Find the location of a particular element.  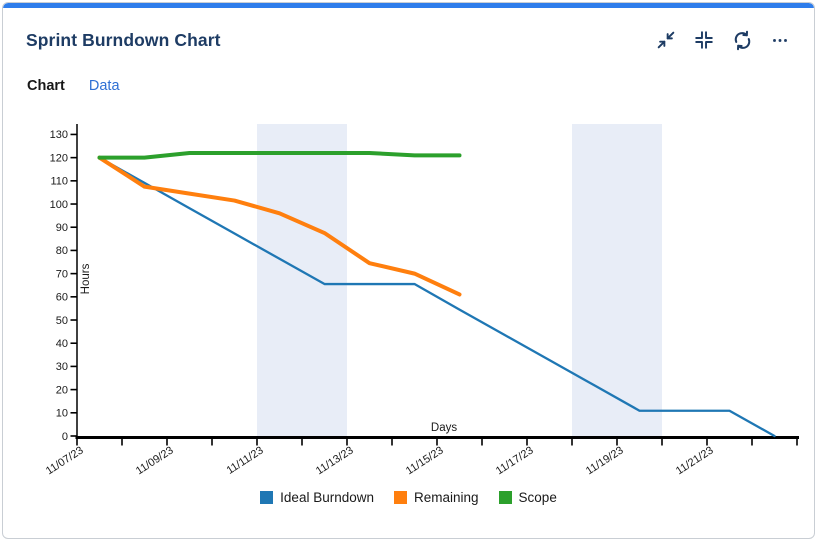

x-tick-label: 11/07/23 is located at coordinates (65, 460).